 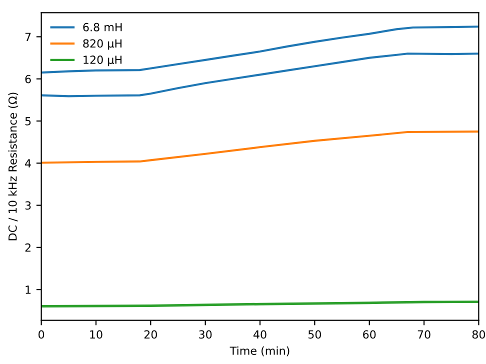 I want to click on y-tick-label: 3, so click(x=28, y=205).